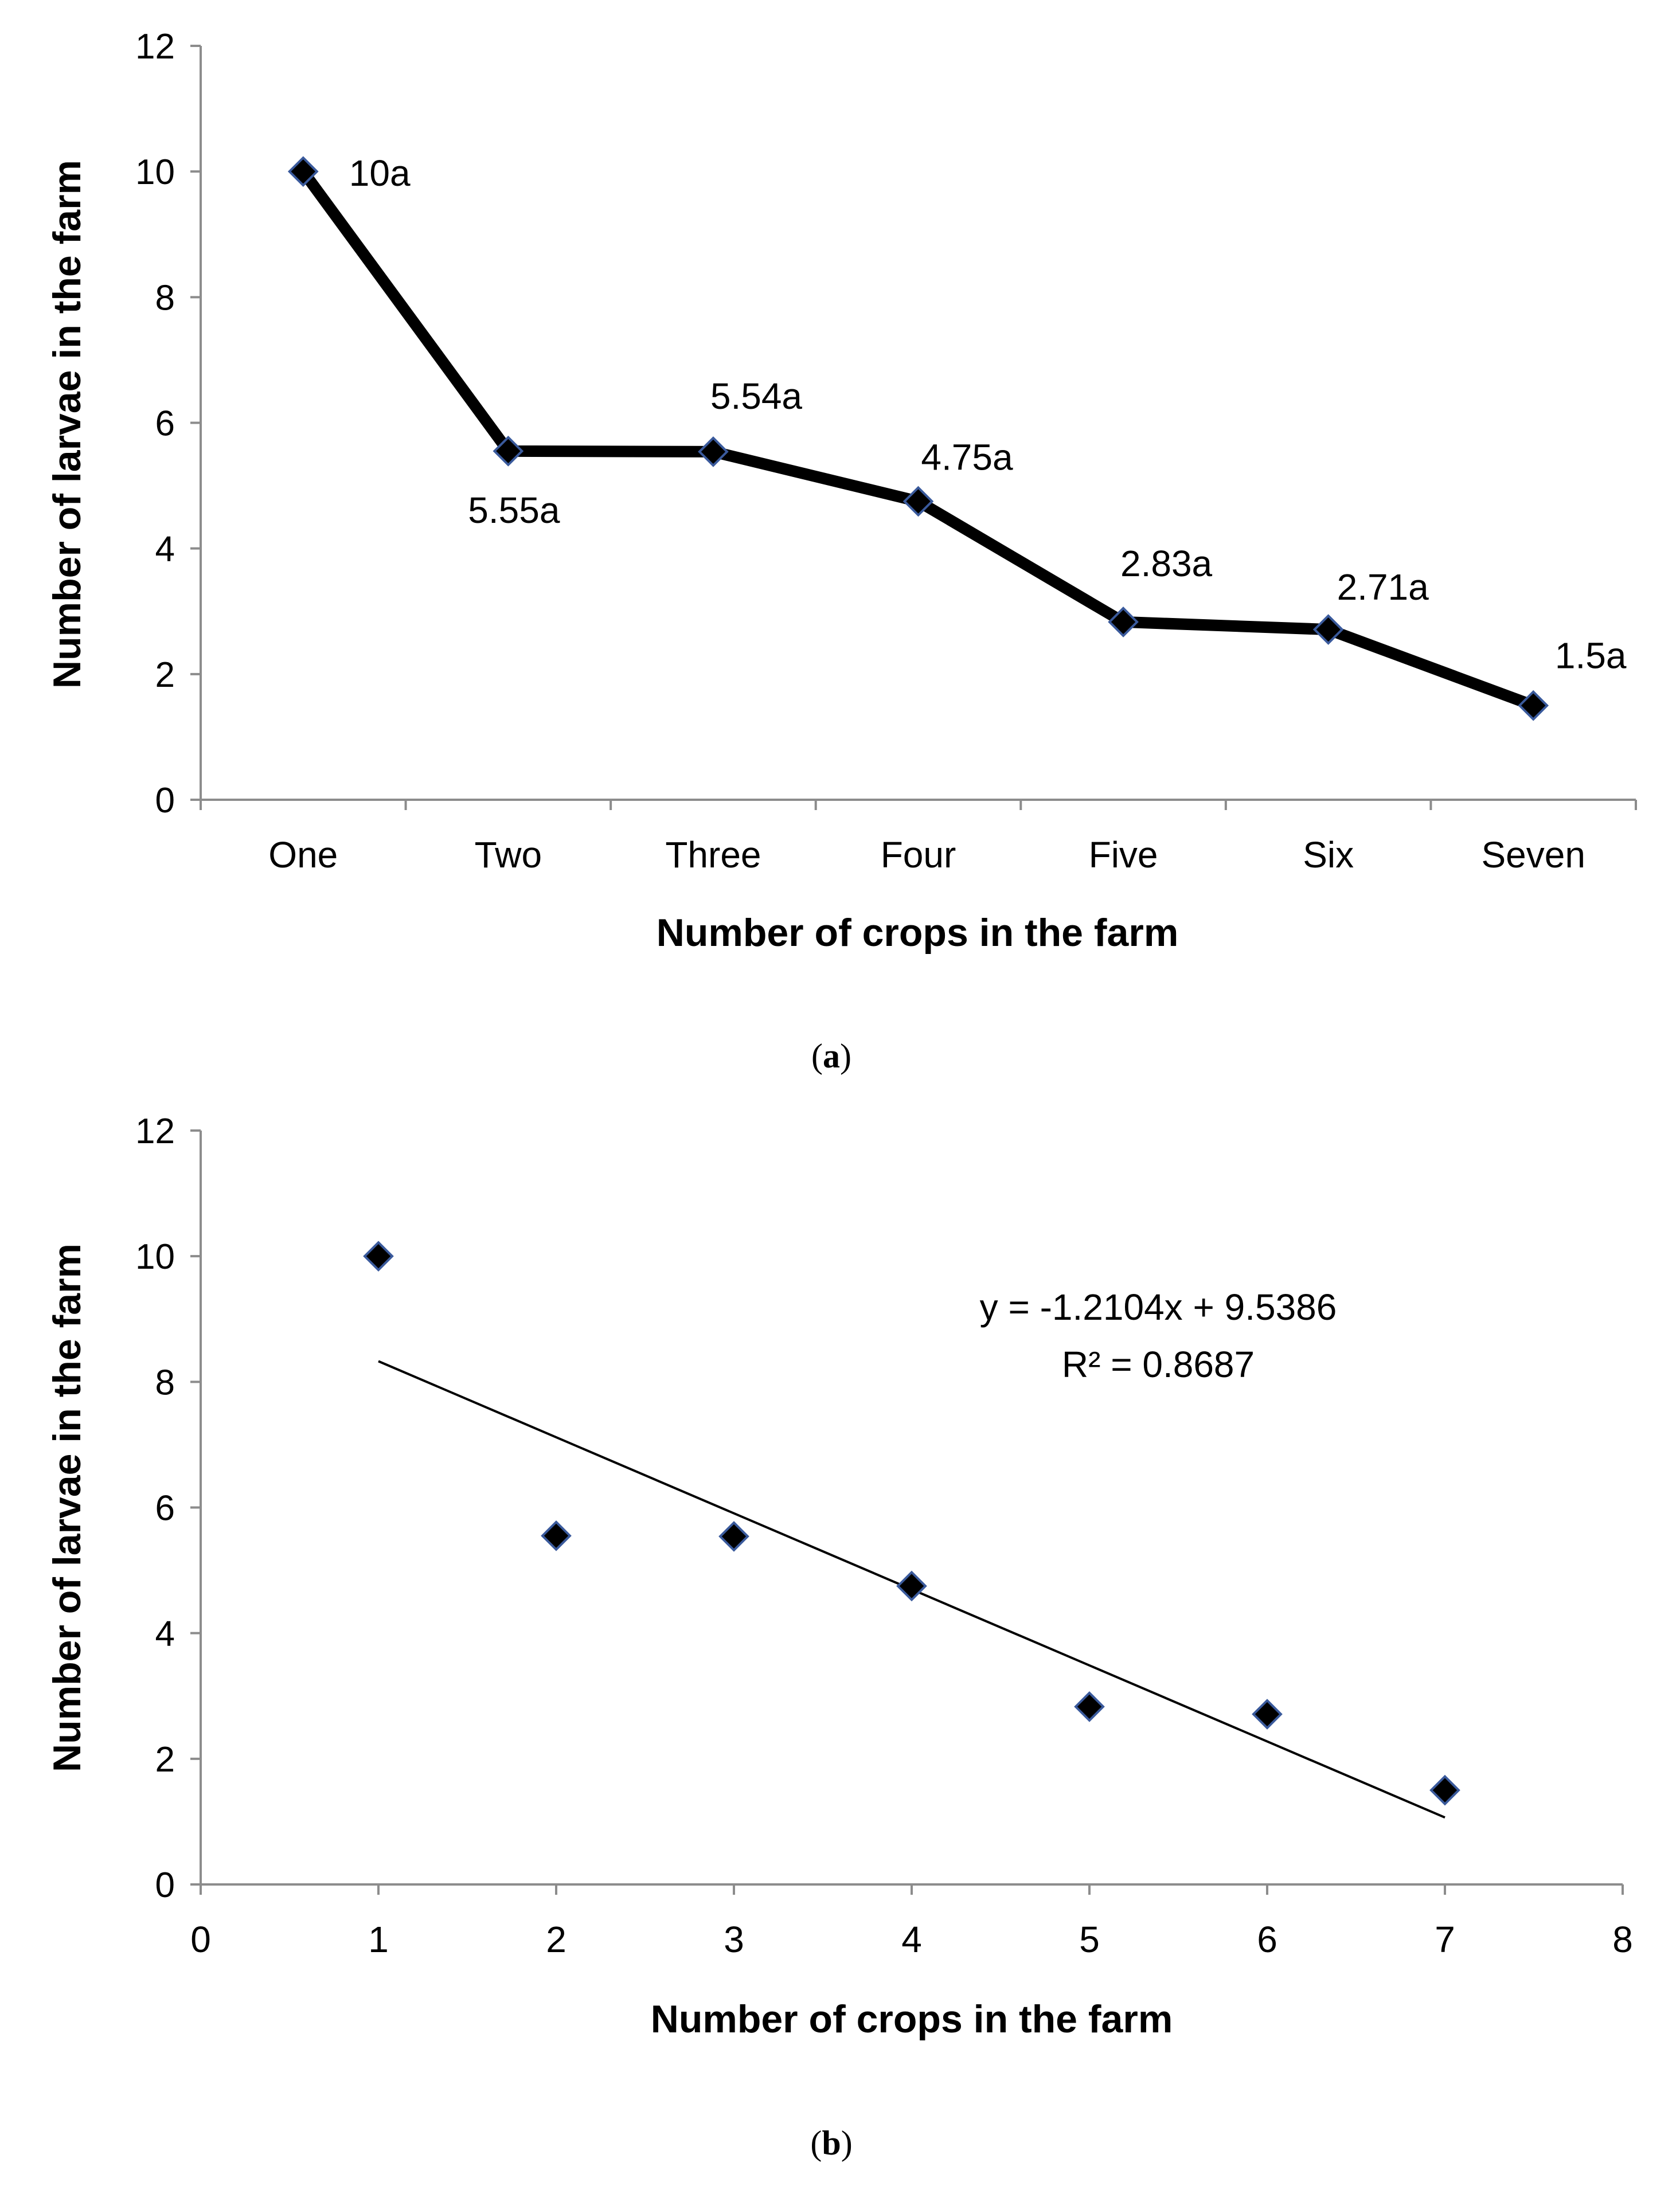  I want to click on panel-b-y-tick-label: 6, so click(165, 1508).